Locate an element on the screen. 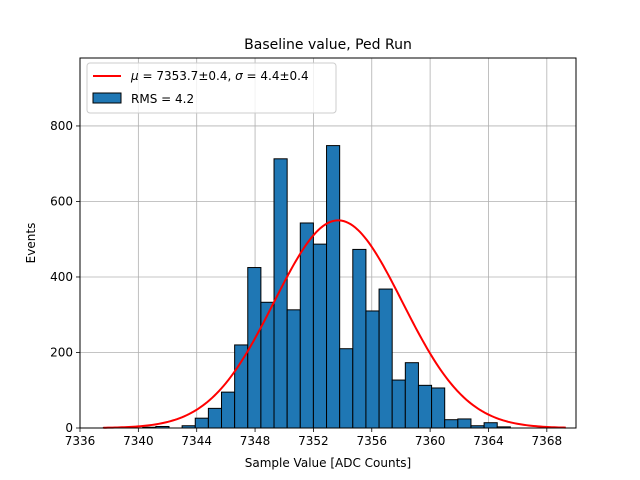 The width and height of the screenshot is (640, 480). y-axis-ticks: 0 200 400 600 800 is located at coordinates (65, 277).